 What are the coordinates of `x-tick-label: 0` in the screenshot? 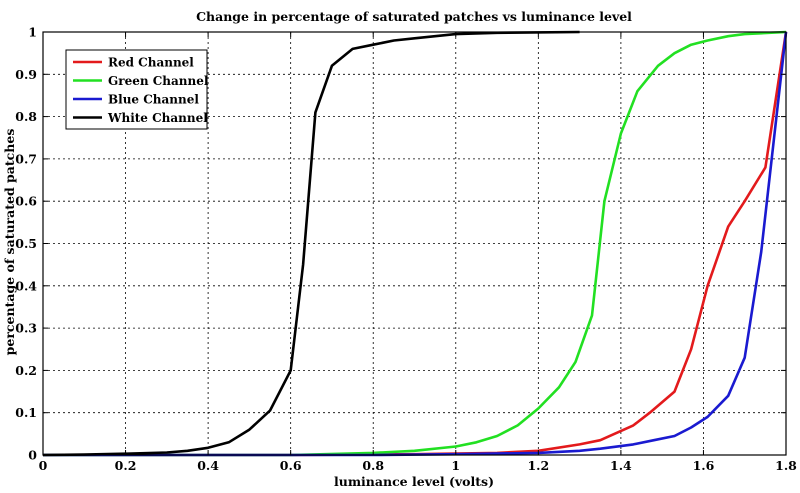 It's located at (43, 465).